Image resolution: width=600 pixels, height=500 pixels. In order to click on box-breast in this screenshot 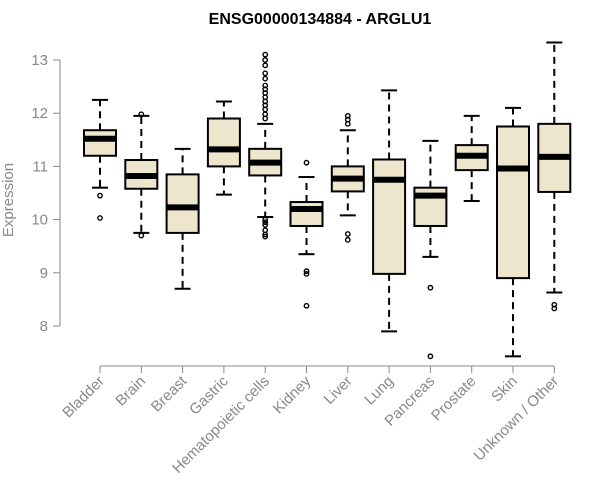, I will do `click(182, 218)`.